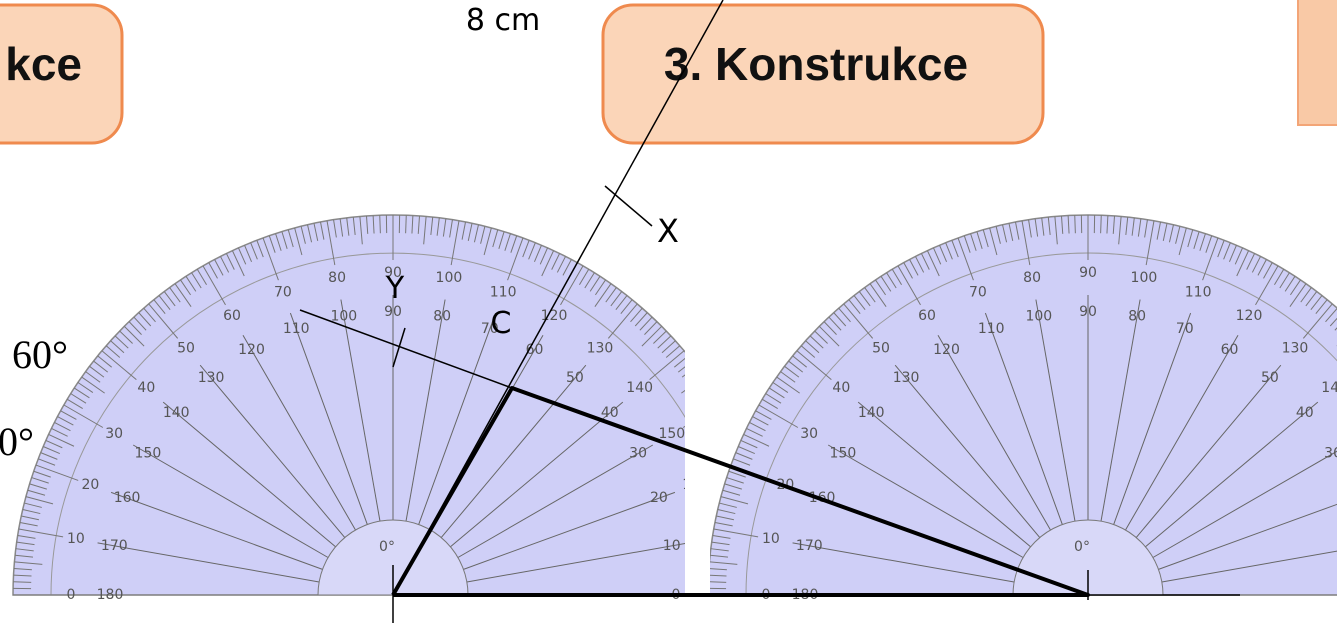 This screenshot has height=623, width=1337. I want to click on inner-scale-label: 130, so click(211, 378).